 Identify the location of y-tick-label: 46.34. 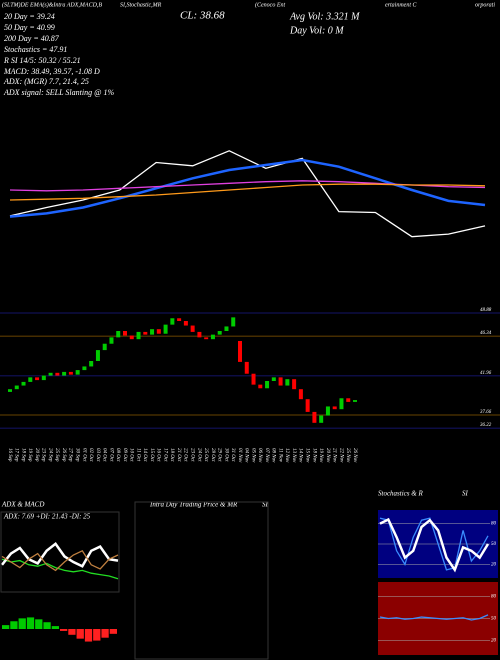
(486, 333).